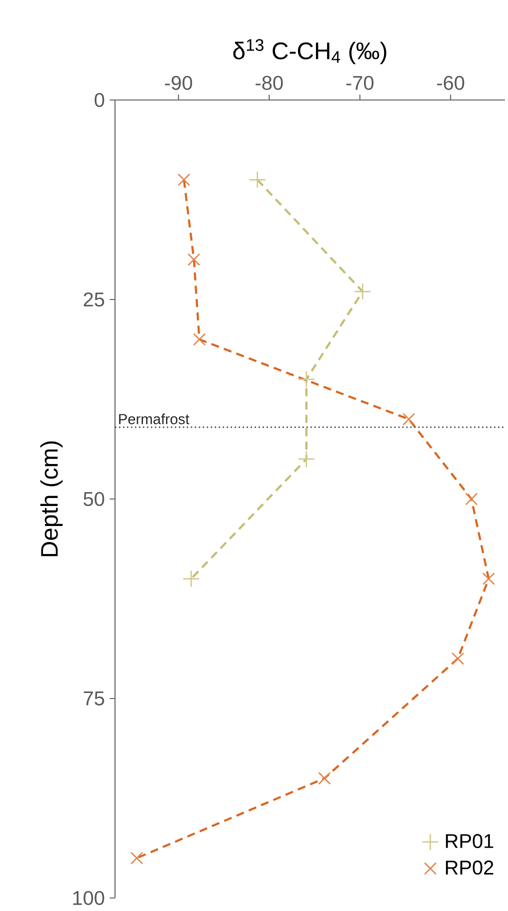  What do you see at coordinates (470, 841) in the screenshot?
I see `legend-label: RP01` at bounding box center [470, 841].